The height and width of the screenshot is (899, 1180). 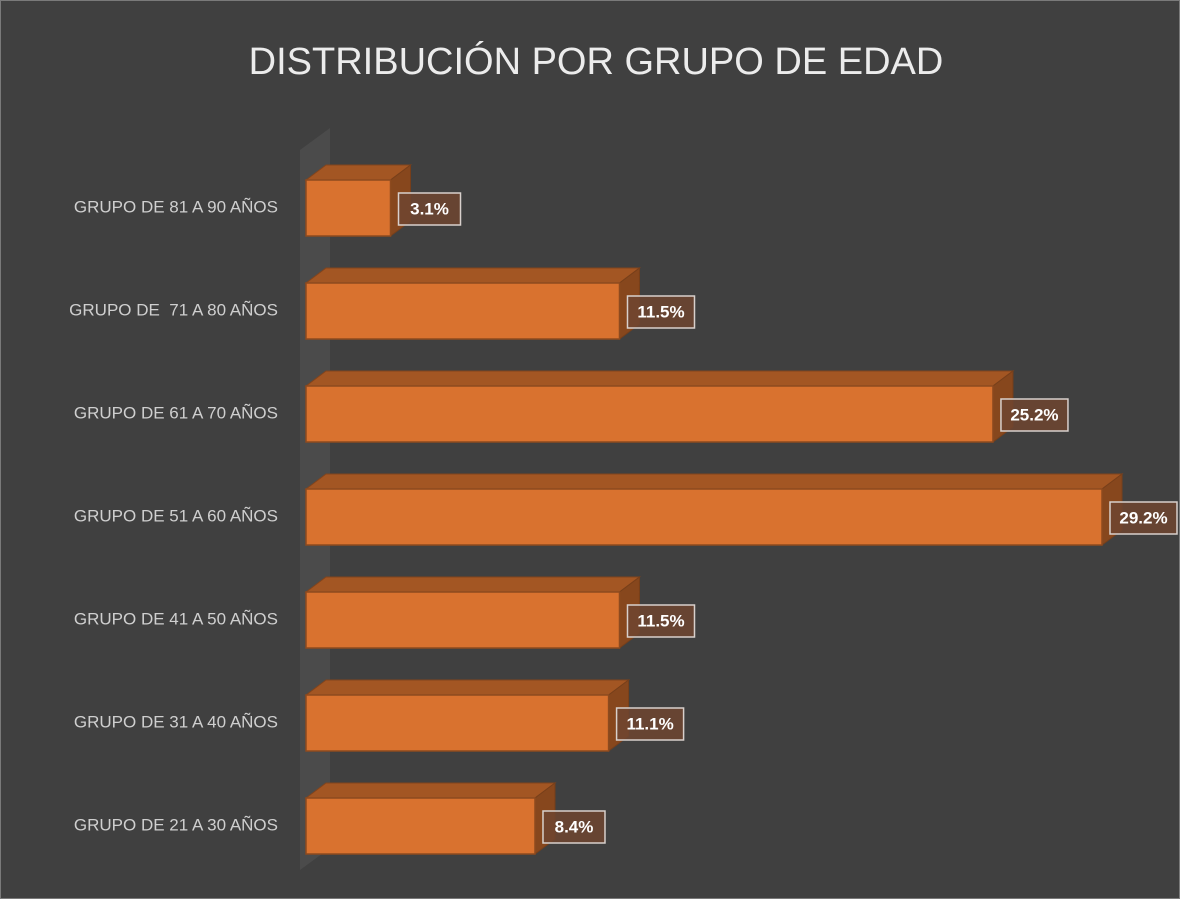 I want to click on category-label: GRUPO DE 71 A 80 AÑOS, so click(x=173, y=309).